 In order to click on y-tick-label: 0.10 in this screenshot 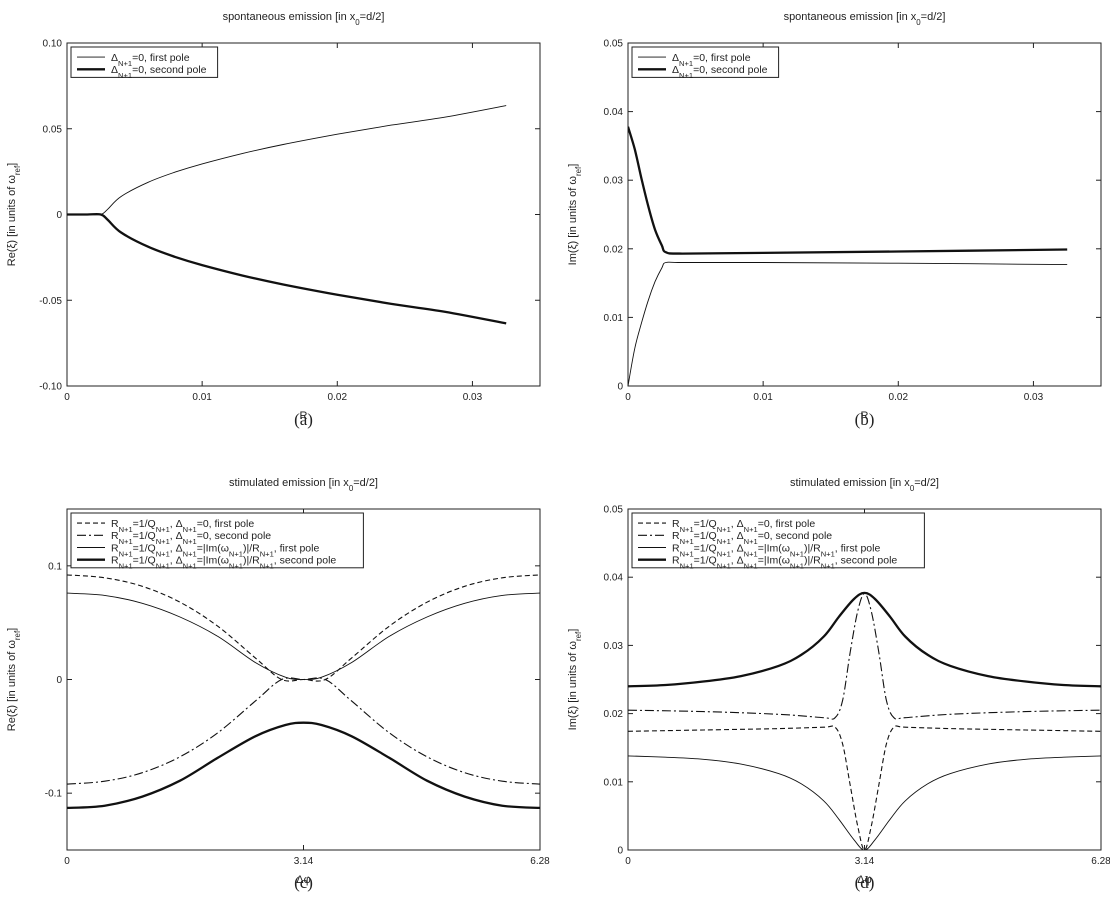, I will do `click(53, 44)`.